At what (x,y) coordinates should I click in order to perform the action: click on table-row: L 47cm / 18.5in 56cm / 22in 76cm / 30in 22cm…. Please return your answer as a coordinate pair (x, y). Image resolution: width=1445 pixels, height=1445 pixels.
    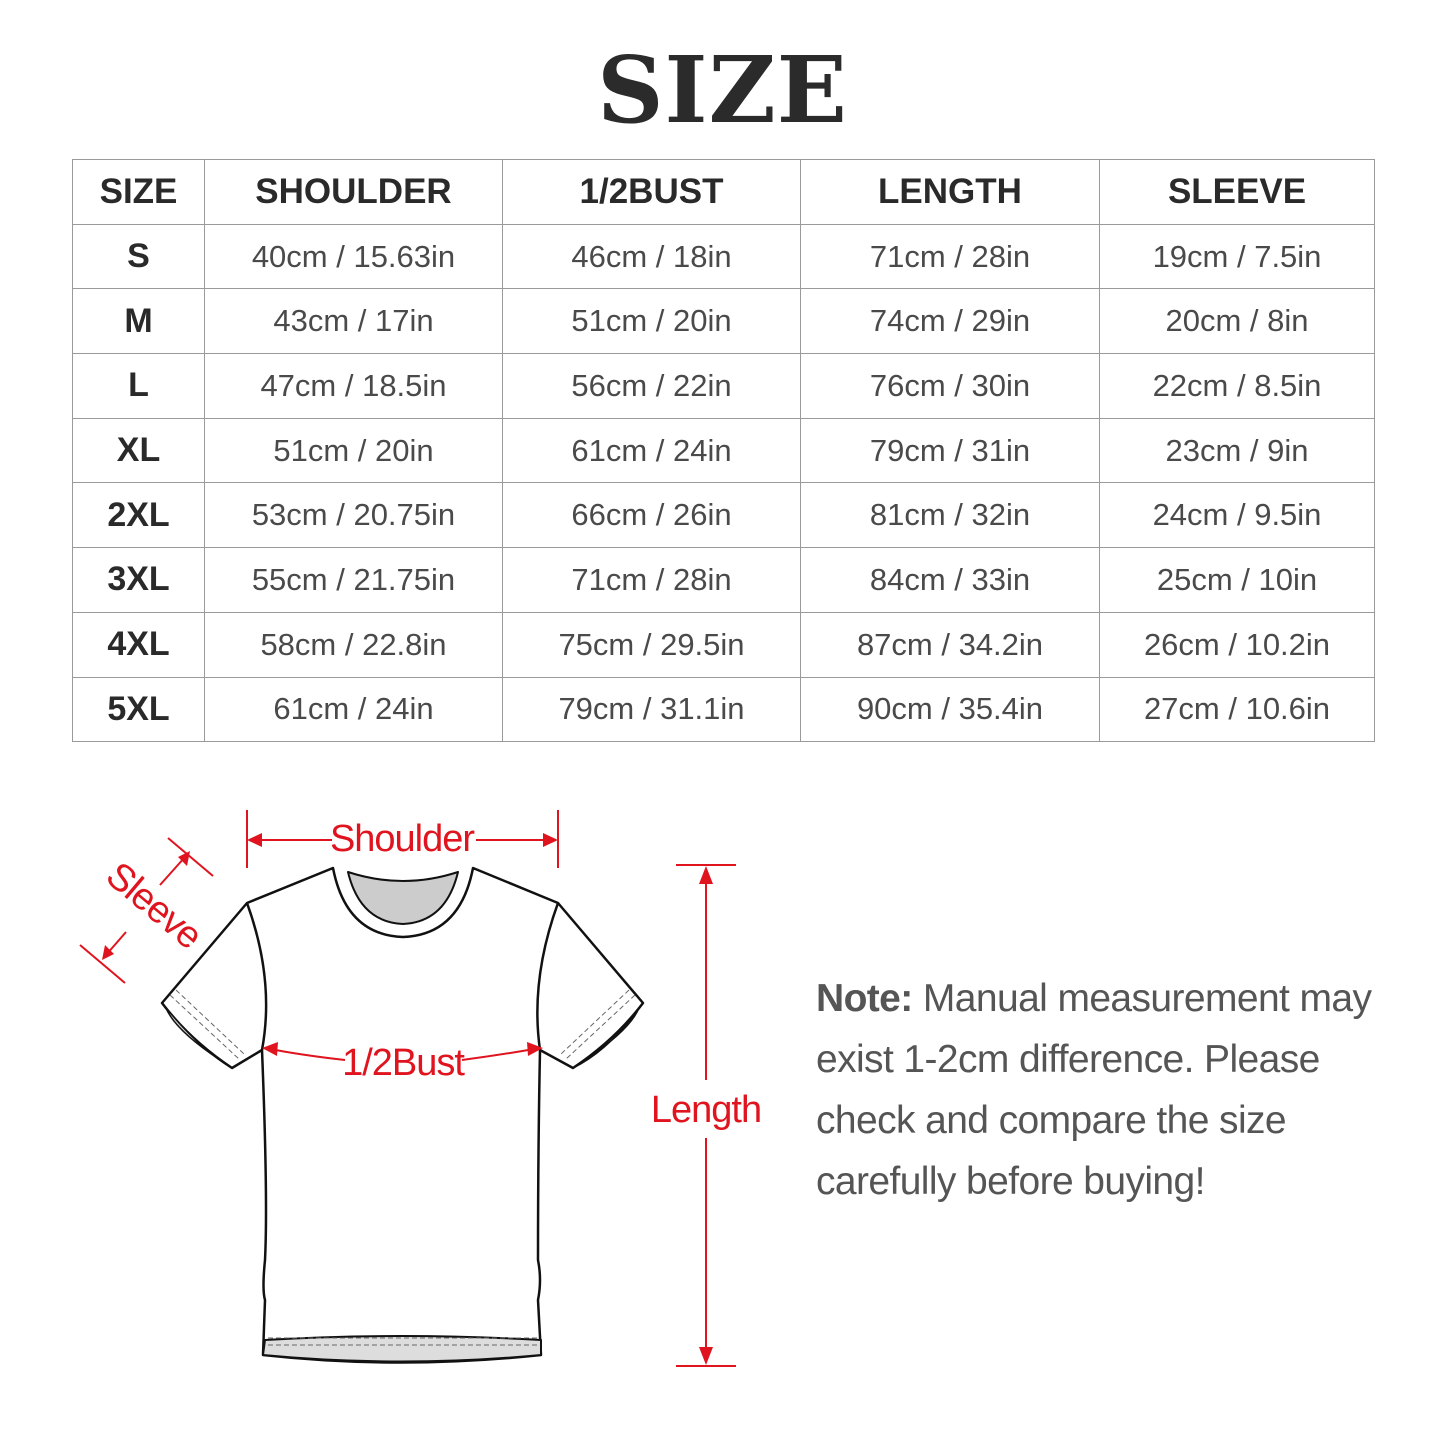
    Looking at the image, I should click on (723, 386).